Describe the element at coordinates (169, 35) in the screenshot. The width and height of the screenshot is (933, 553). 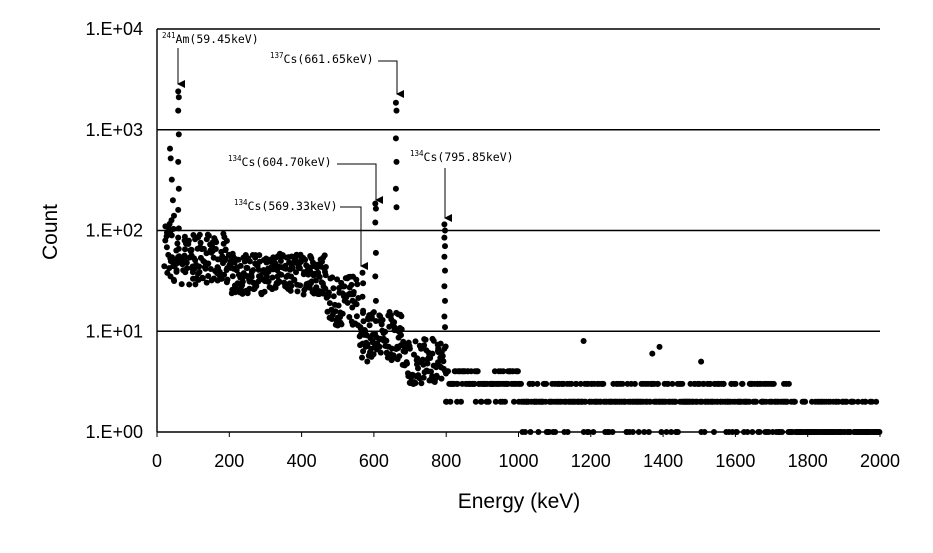
I see `isotope-mass-number: 241` at that location.